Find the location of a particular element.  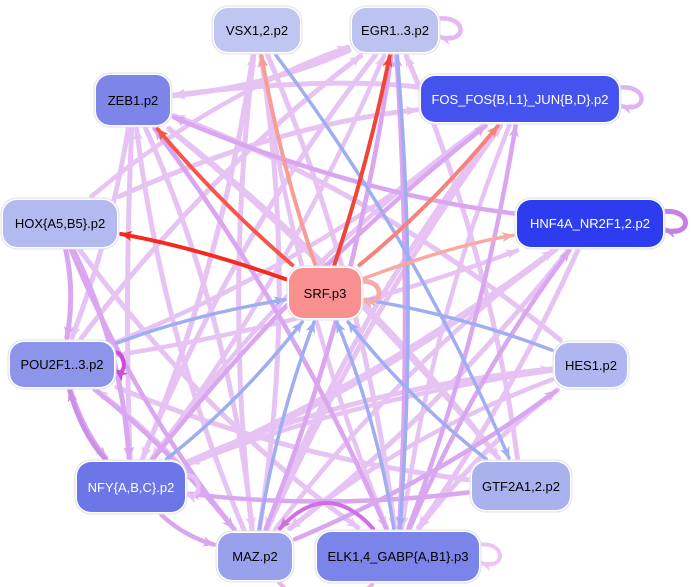

self-loop-egr is located at coordinates (448, 30).